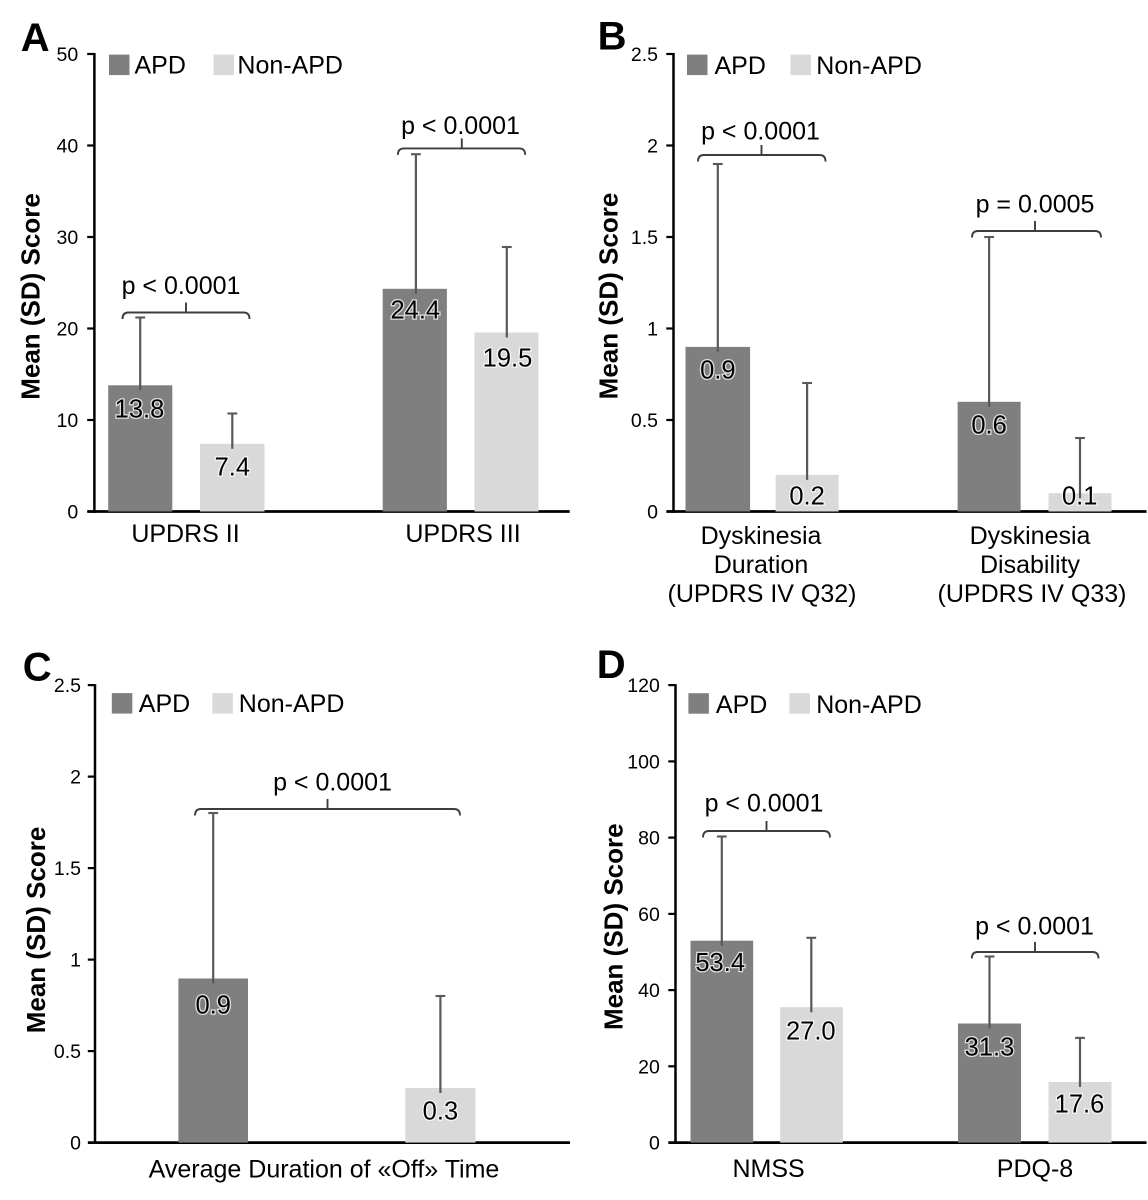  I want to click on svg-text: Average Duration of «Off» Time, so click(324, 1170).